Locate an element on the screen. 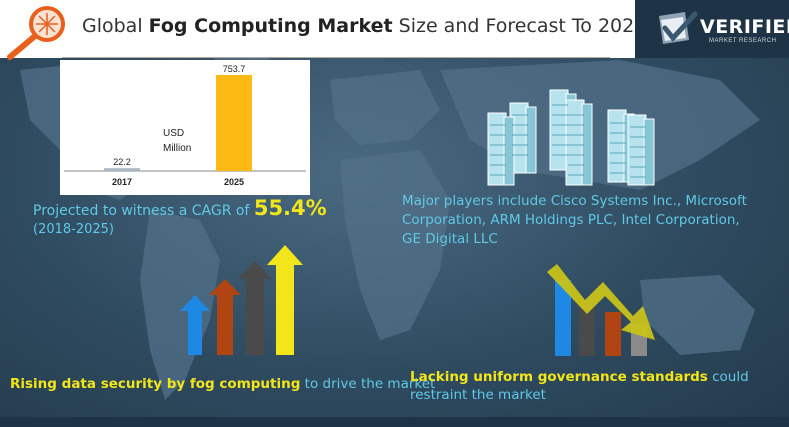 This screenshot has height=427, width=789. declining-bars-icon is located at coordinates (601, 310).